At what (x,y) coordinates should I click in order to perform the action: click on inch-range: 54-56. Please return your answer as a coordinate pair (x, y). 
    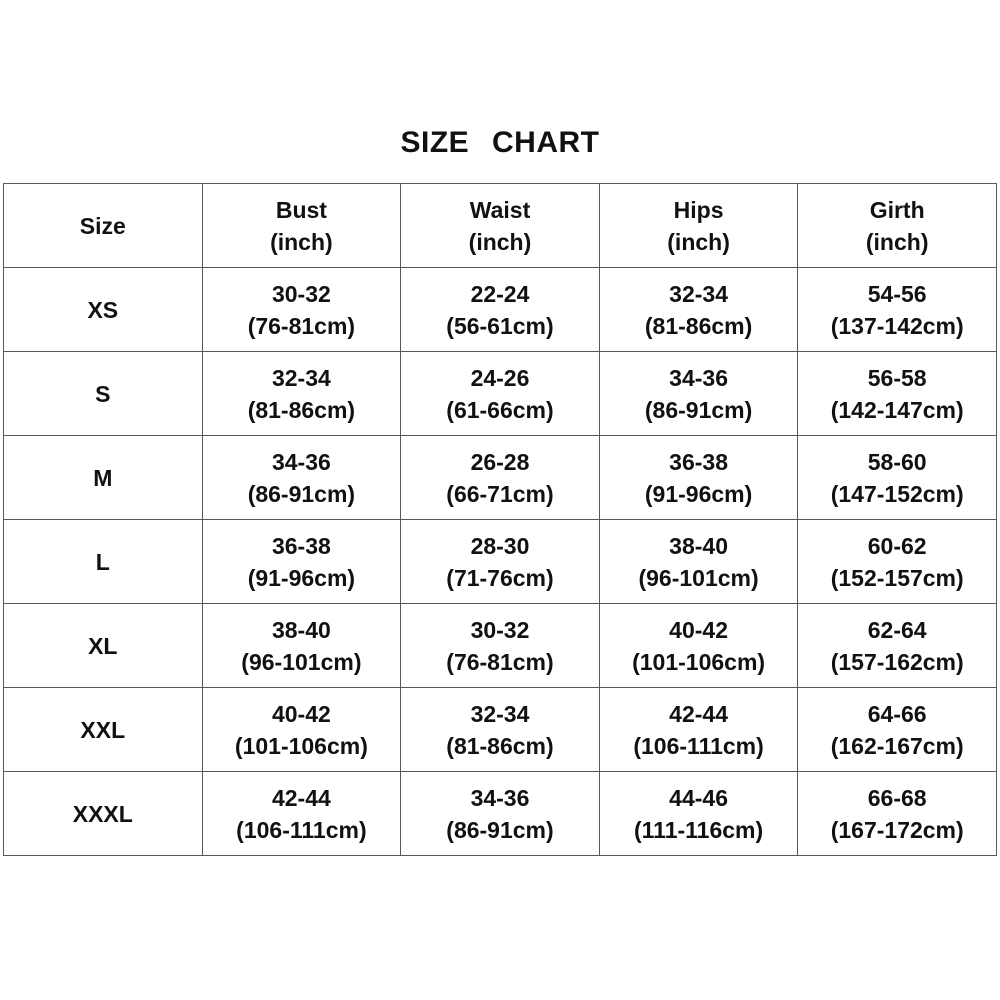
    Looking at the image, I should click on (897, 293).